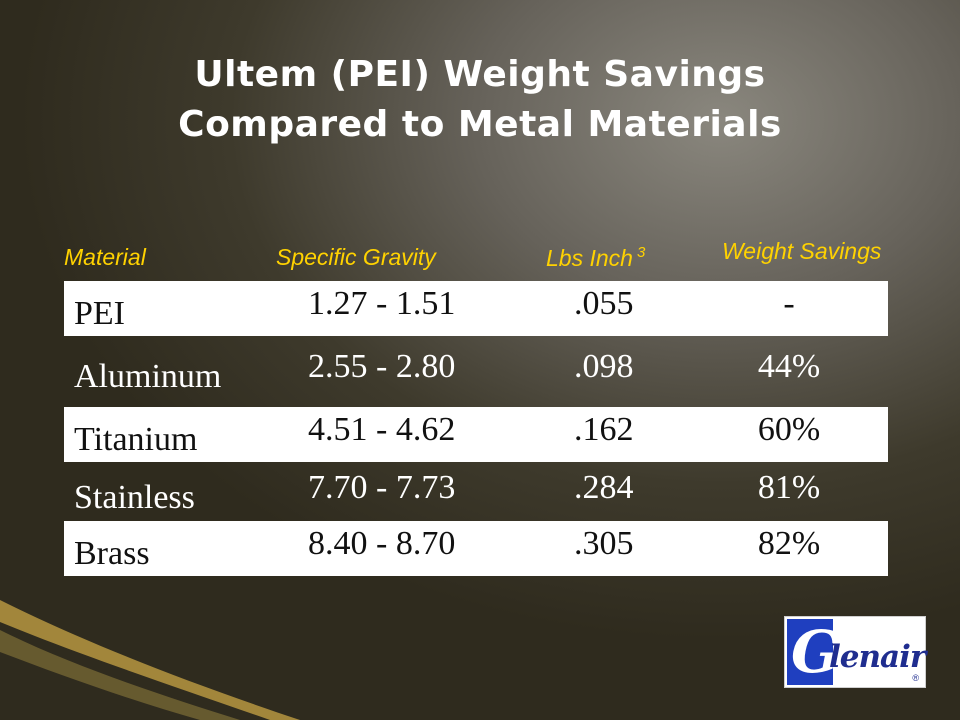  Describe the element at coordinates (810, 652) in the screenshot. I see `logo-tile` at that location.